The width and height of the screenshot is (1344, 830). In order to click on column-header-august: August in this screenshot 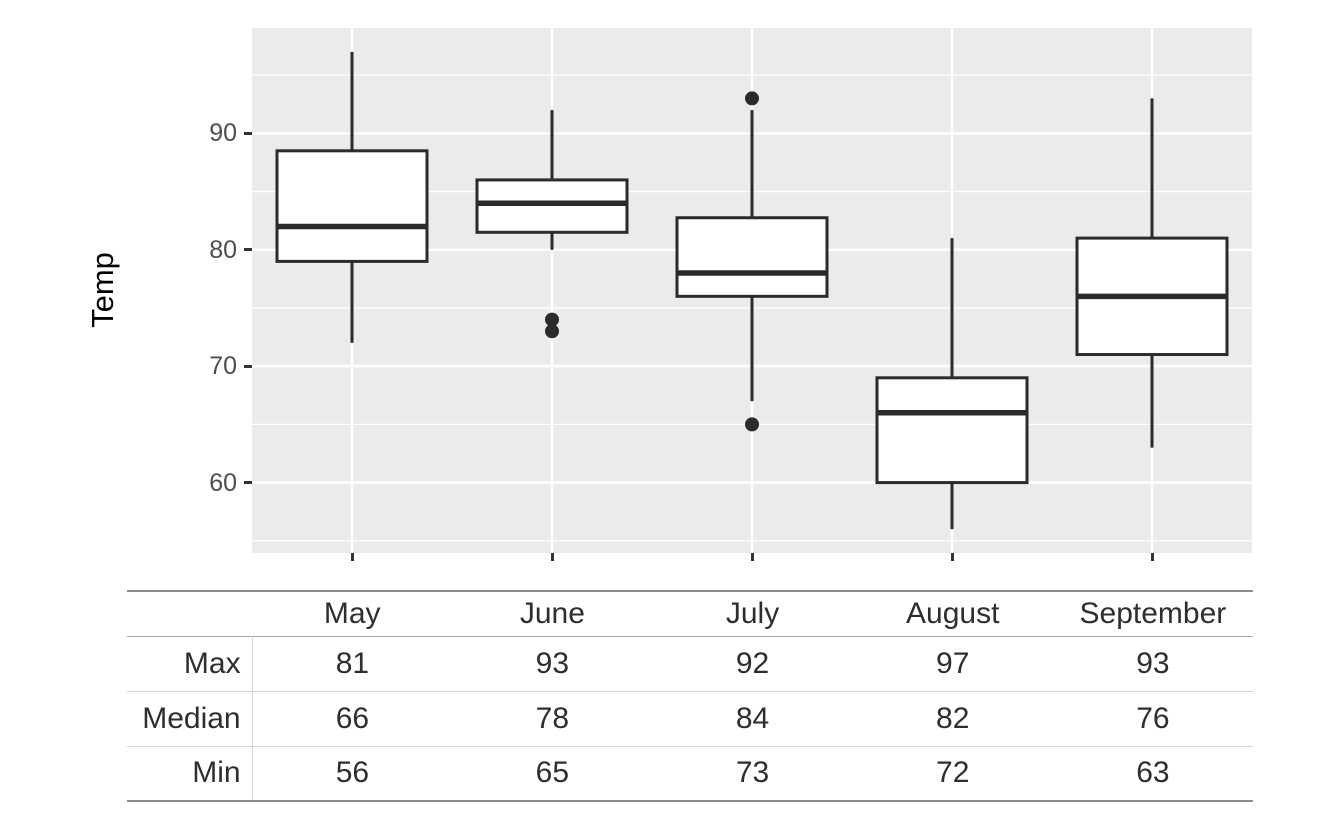, I will do `click(953, 613)`.